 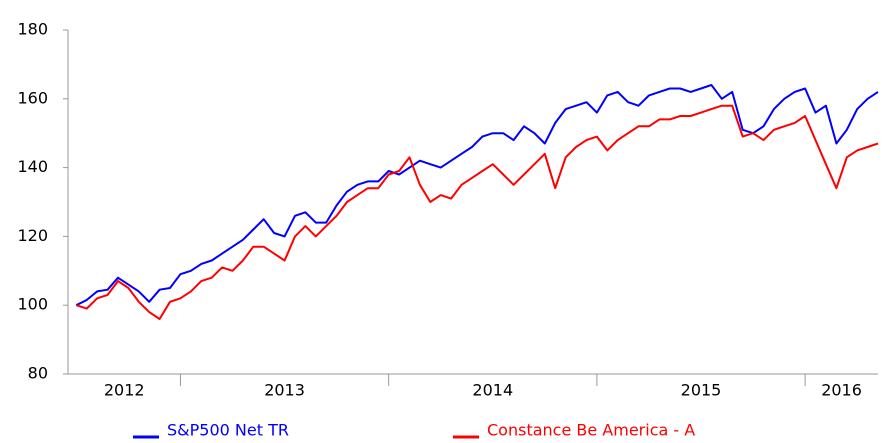 I want to click on x-tick-label: 2015, so click(x=701, y=390).